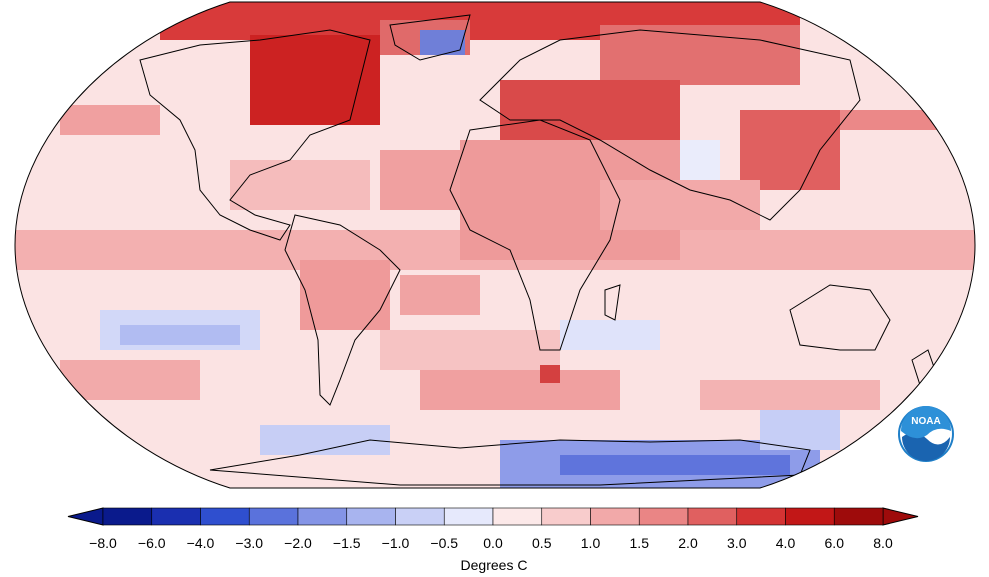 The height and width of the screenshot is (577, 989). Describe the element at coordinates (737, 543) in the screenshot. I see `colorbar-tick-label: 3.0` at that location.